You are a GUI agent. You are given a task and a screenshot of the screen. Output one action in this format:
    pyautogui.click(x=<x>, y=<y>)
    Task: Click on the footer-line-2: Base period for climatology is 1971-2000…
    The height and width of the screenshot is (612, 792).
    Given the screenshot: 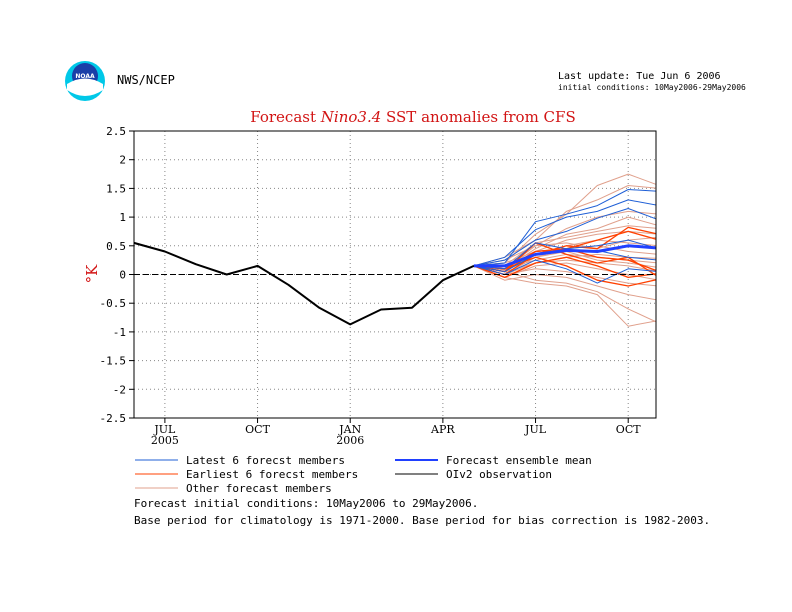 What is the action you would take?
    pyautogui.click(x=422, y=520)
    